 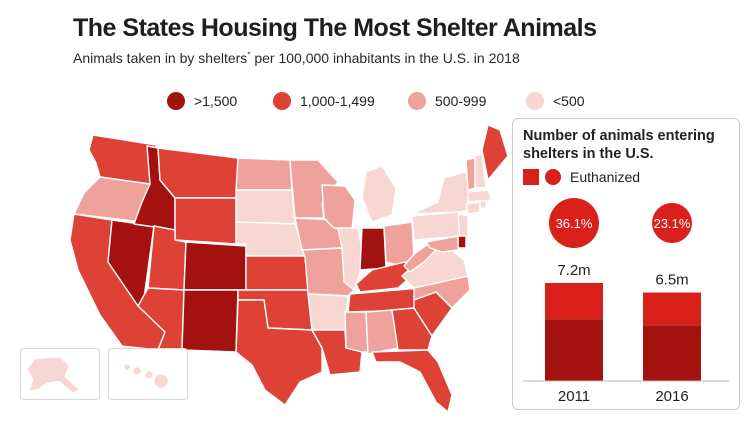 What do you see at coordinates (462, 242) in the screenshot?
I see `state-DE` at bounding box center [462, 242].